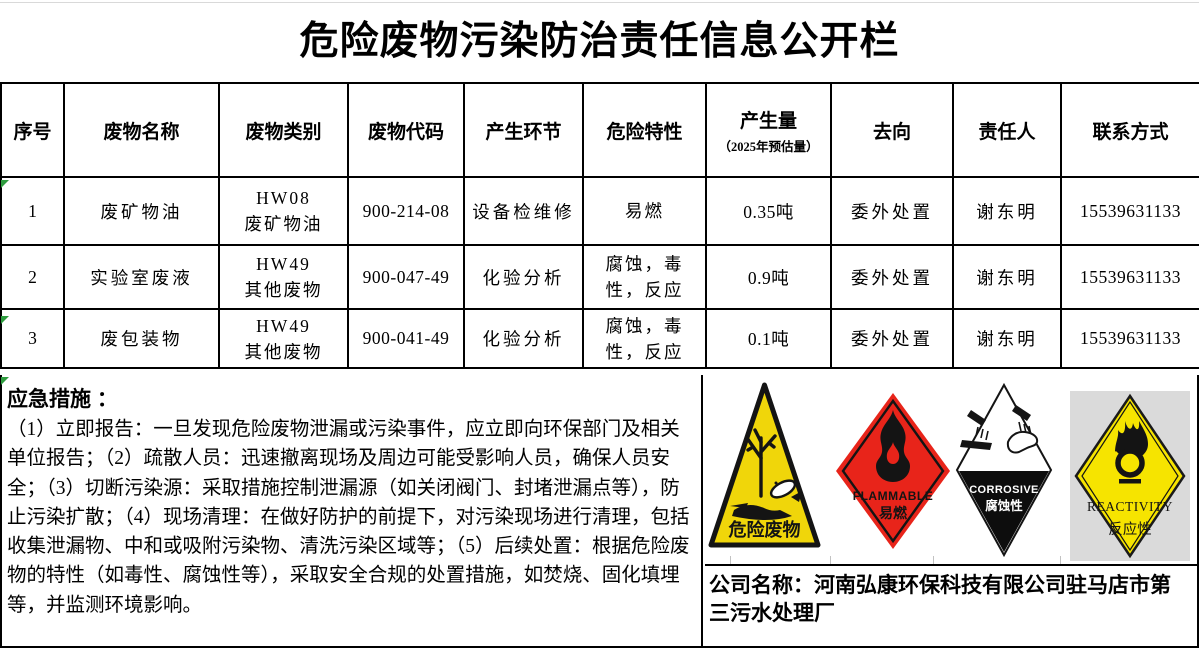 This screenshot has height=650, width=1199. Describe the element at coordinates (644, 130) in the screenshot. I see `col-header-hazard: 危险特性` at that location.